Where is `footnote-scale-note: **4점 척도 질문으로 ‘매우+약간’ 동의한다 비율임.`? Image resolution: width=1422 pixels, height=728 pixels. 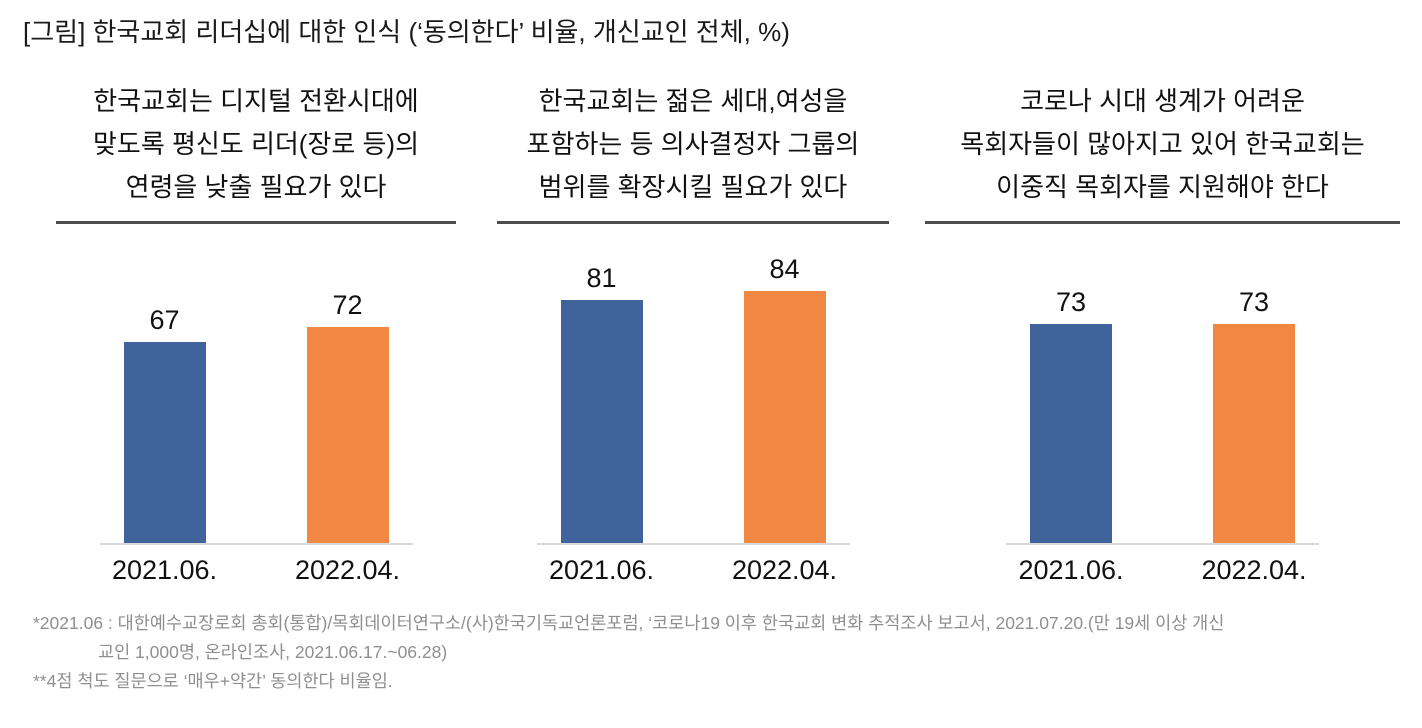
footnote-scale-note: **4점 척도 질문으로 ‘매우+약간’ 동의한다 비율임. is located at coordinates (213, 681).